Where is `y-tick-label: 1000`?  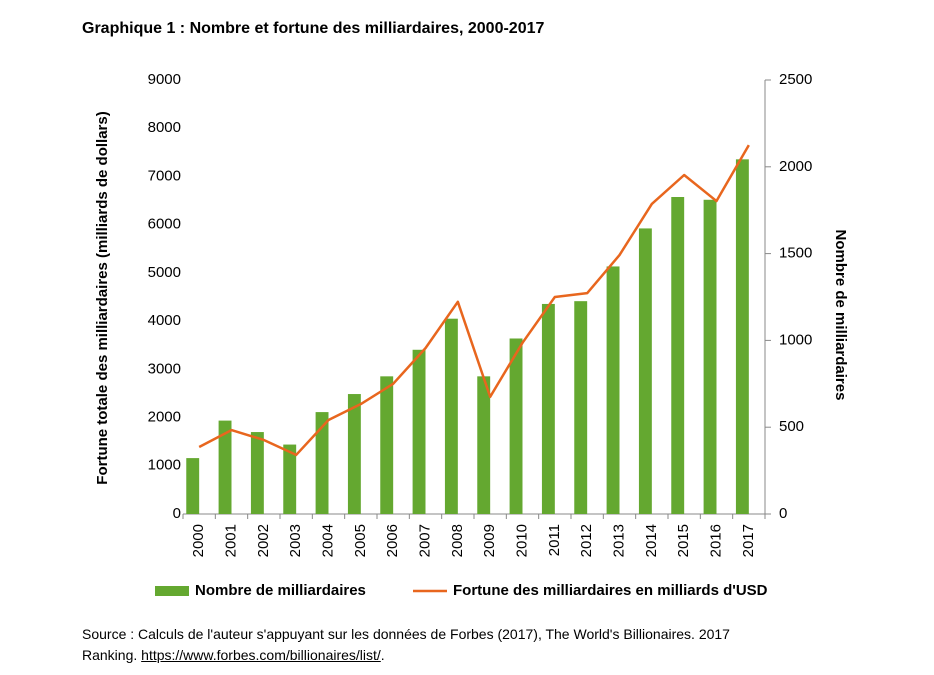 y-tick-label: 1000 is located at coordinates (164, 465).